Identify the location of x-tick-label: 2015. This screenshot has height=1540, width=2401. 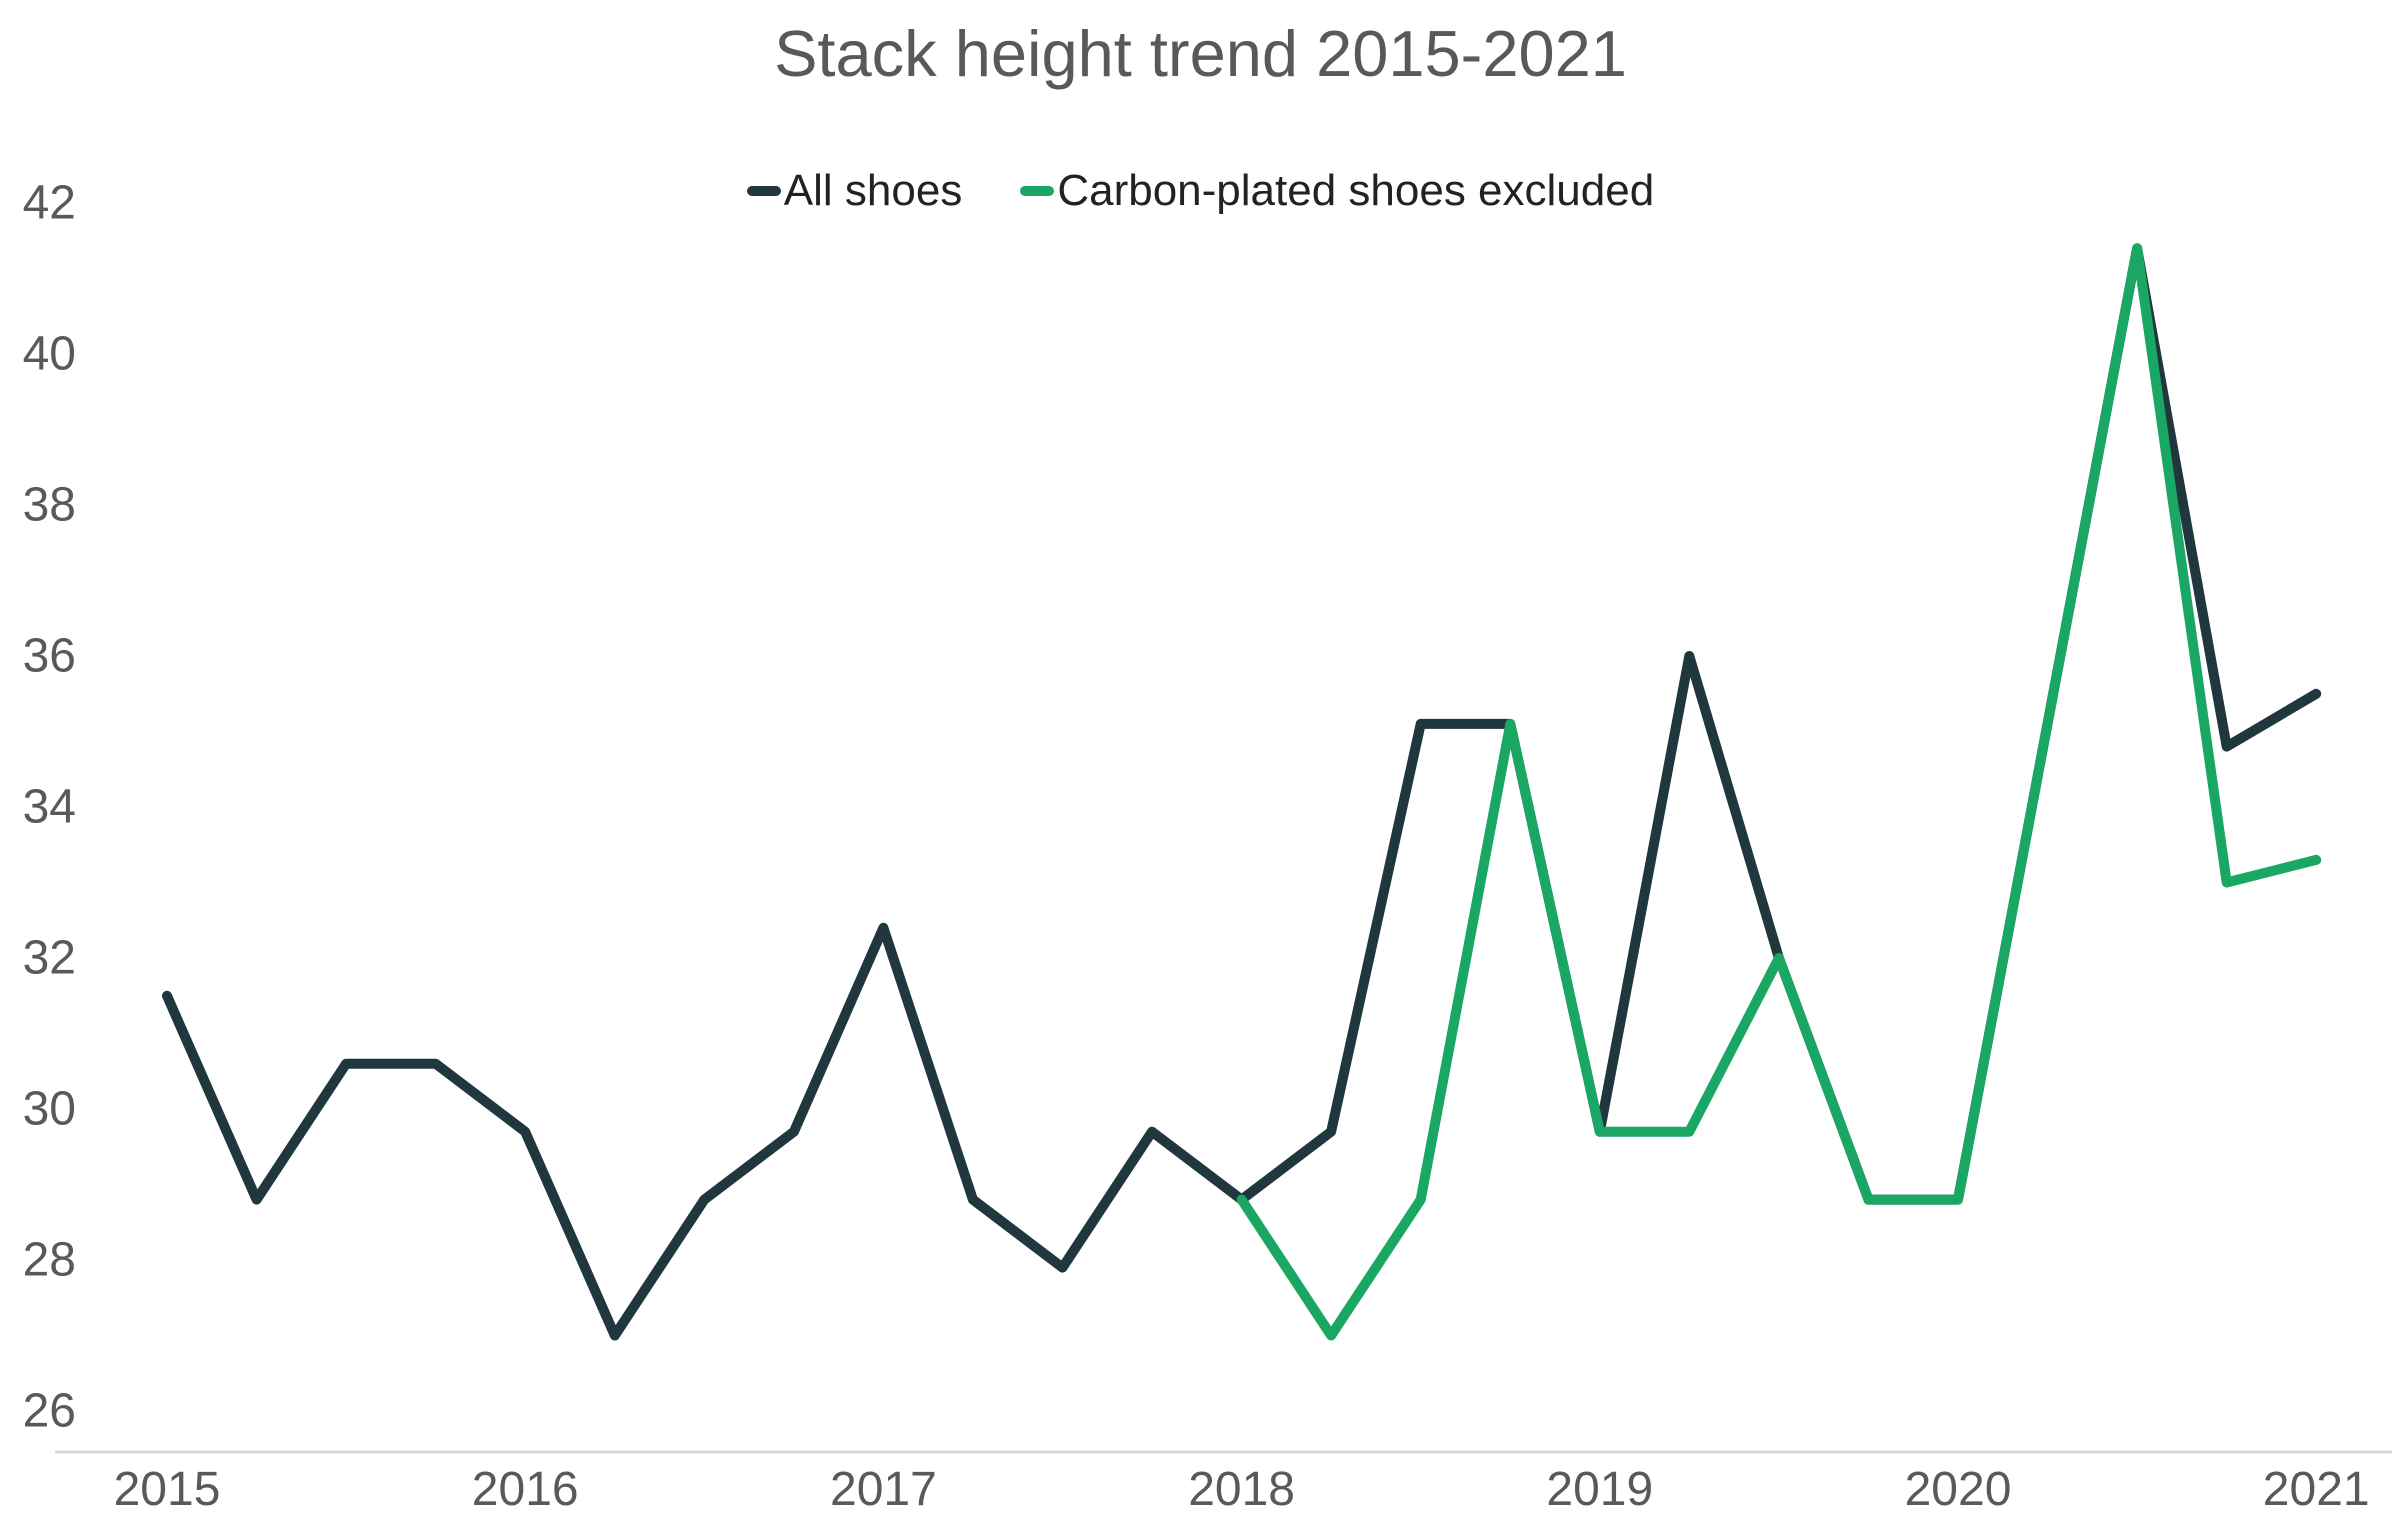
(167, 1489).